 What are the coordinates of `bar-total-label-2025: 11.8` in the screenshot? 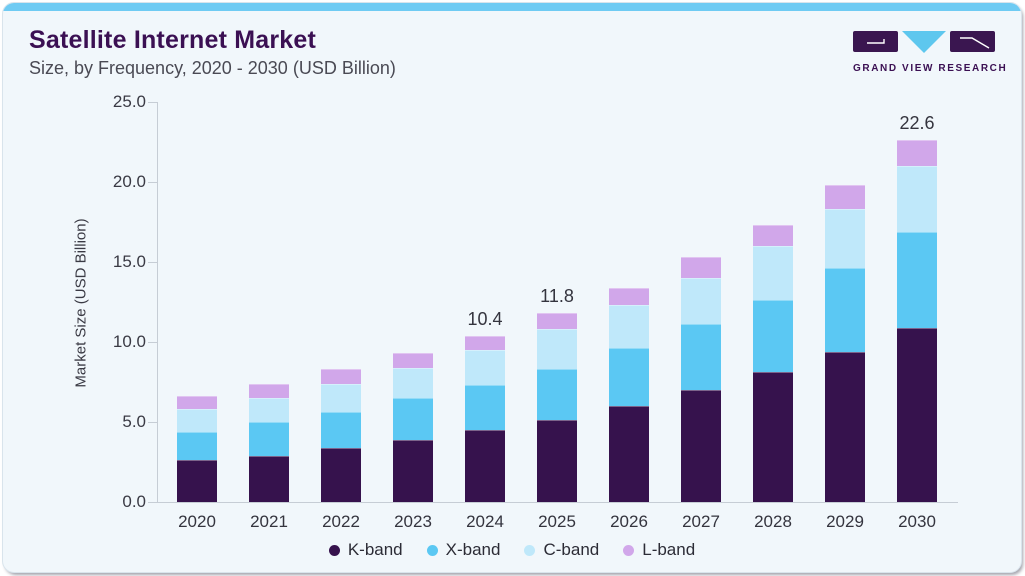 It's located at (557, 296).